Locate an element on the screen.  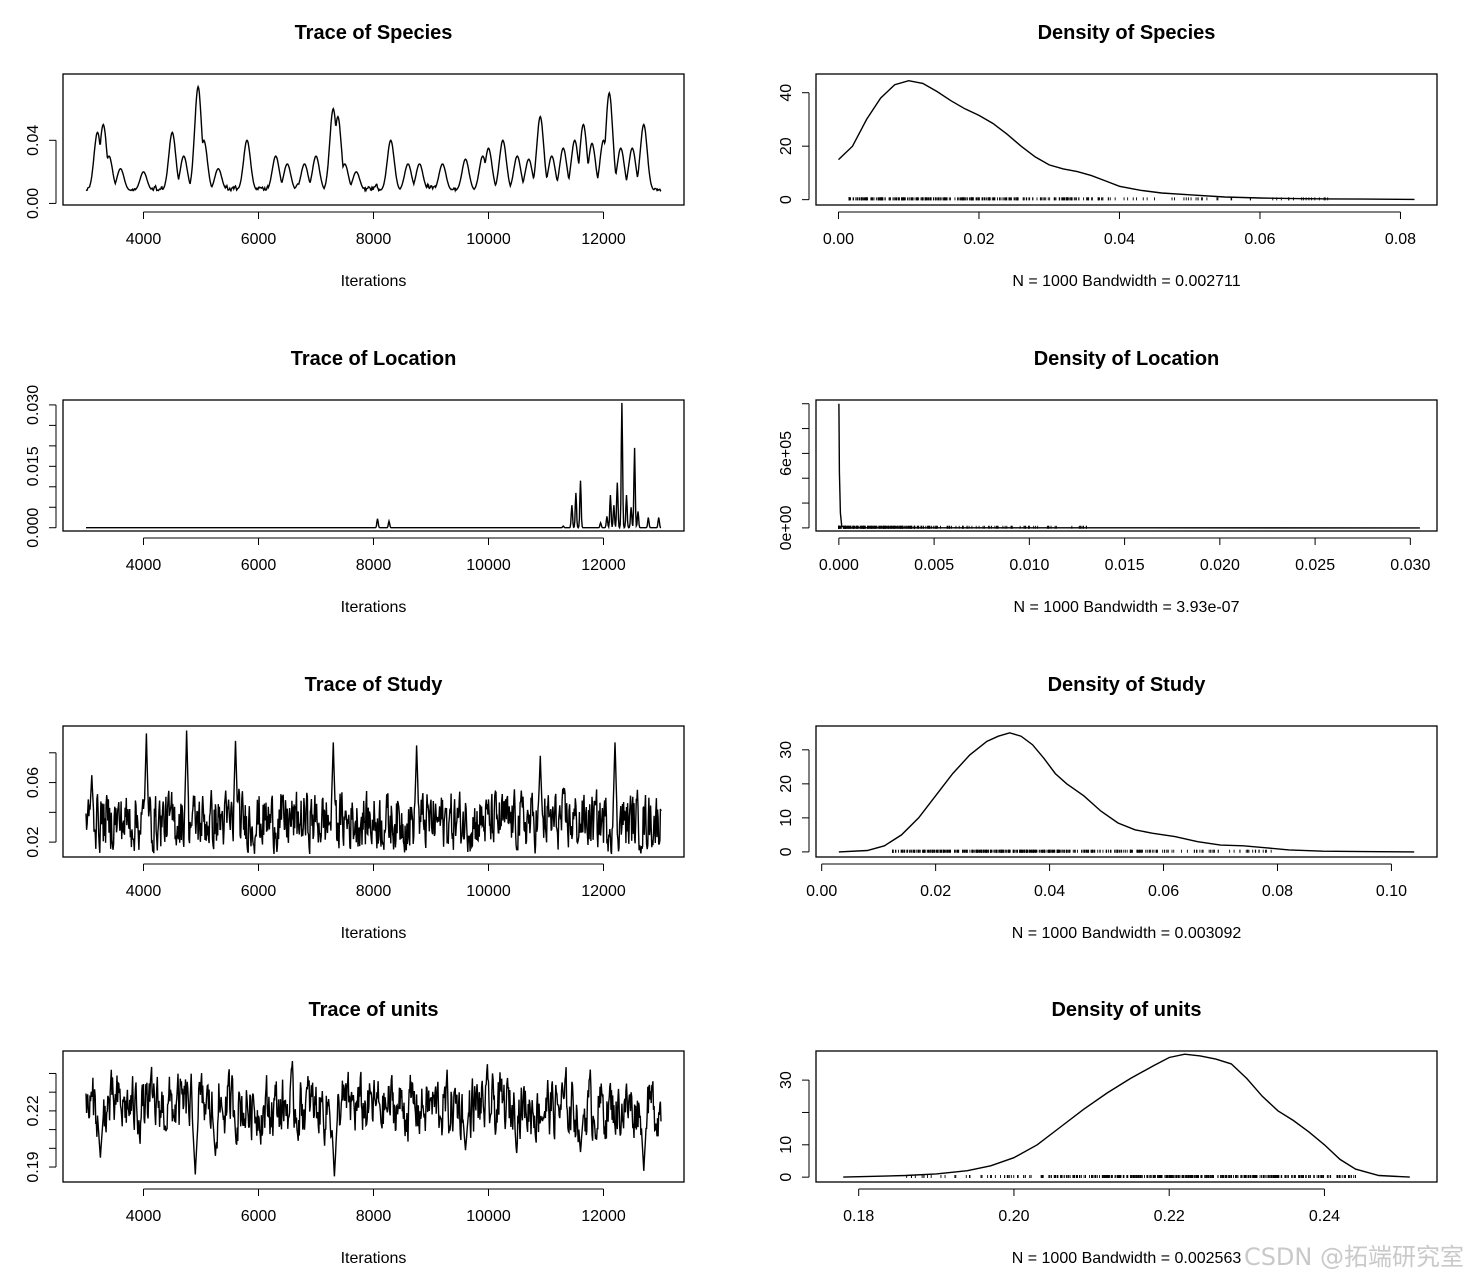
density-units-xtick-label: 0.20 is located at coordinates (1013, 1216).